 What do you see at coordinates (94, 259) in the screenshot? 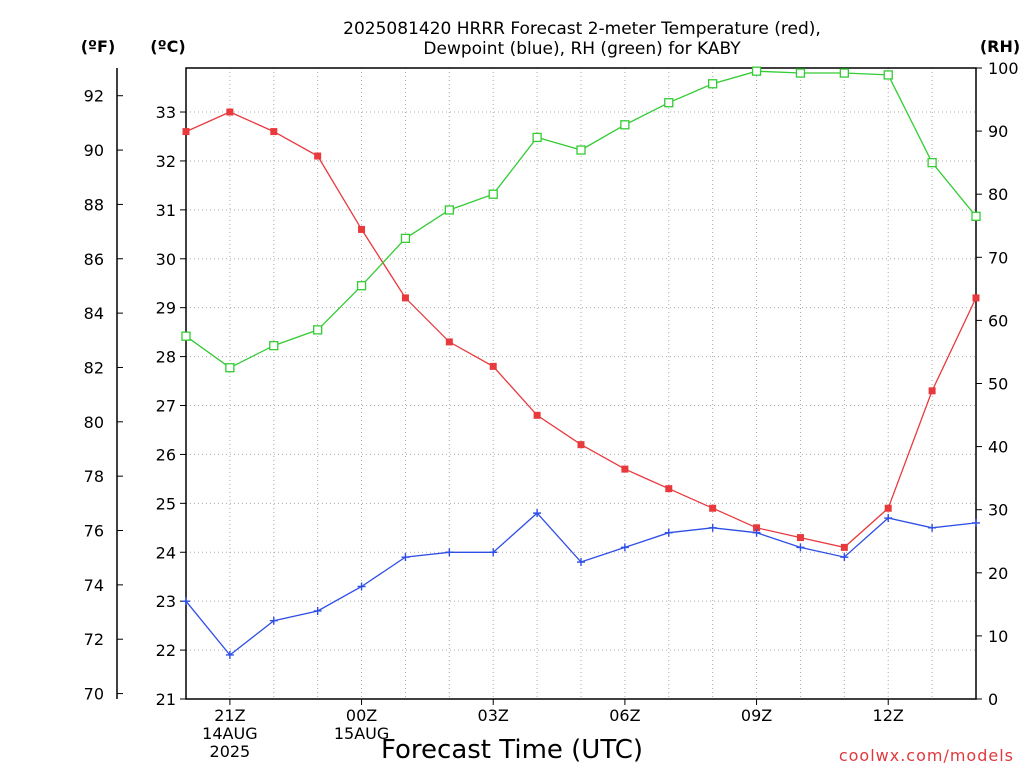
I see `fahrenheit-tick-label: 86` at bounding box center [94, 259].